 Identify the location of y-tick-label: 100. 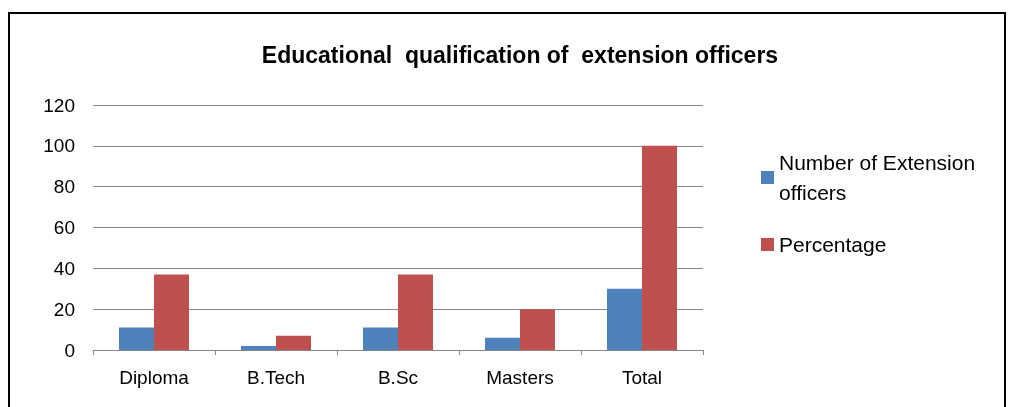
(59, 146).